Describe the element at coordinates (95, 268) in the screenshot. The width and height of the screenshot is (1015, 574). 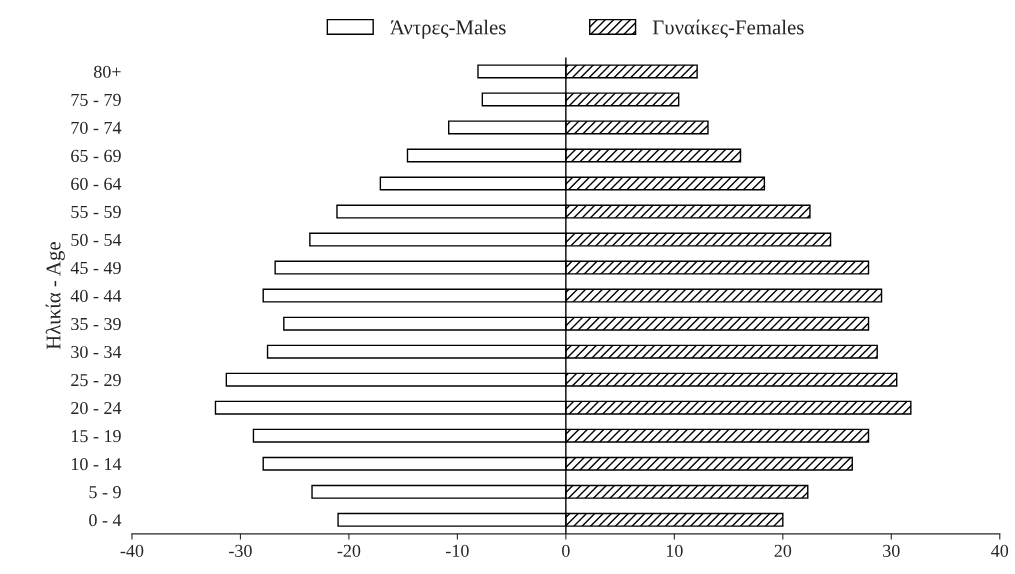
I see `y-tick-label: 45 - 49` at that location.